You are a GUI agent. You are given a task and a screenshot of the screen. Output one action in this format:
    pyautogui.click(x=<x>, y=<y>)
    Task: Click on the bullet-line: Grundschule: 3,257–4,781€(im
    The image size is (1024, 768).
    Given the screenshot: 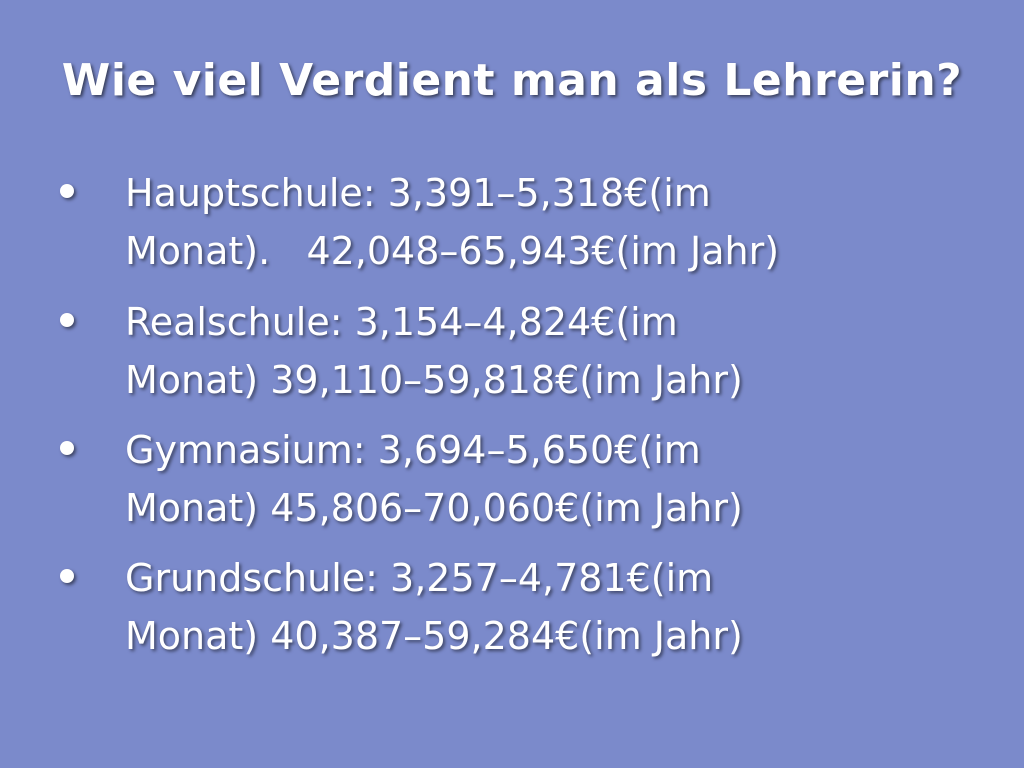 What is the action you would take?
    pyautogui.click(x=419, y=578)
    